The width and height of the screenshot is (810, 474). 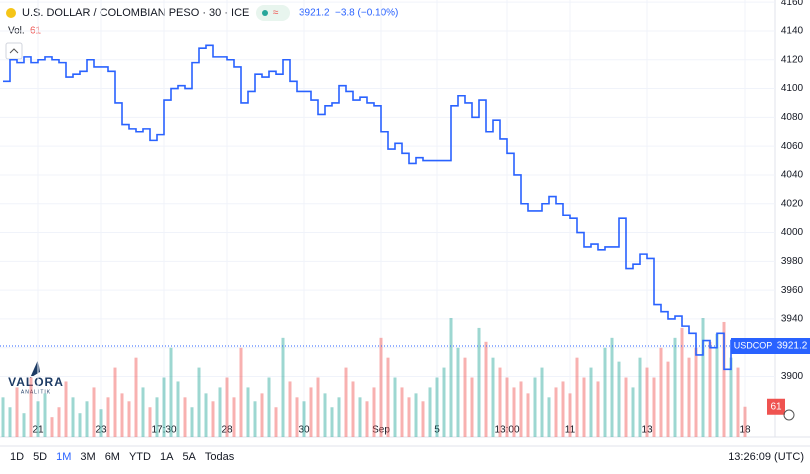 What do you see at coordinates (437, 430) in the screenshot?
I see `x-tick-label: 5` at bounding box center [437, 430].